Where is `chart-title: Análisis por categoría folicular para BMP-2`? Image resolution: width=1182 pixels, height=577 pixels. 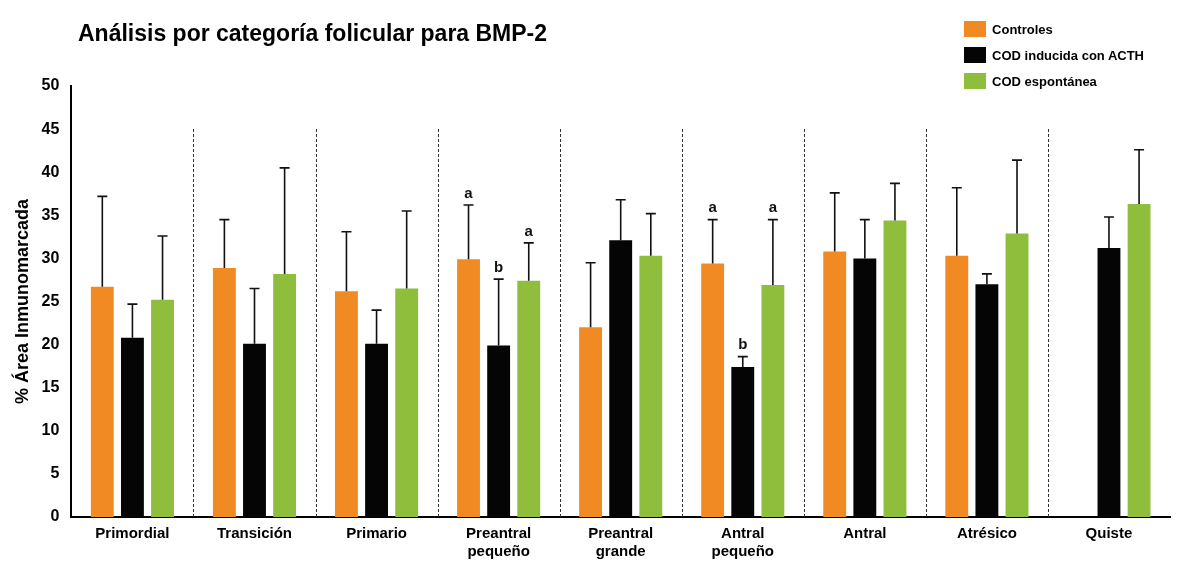 chart-title: Análisis por categoría folicular para BMP-2 is located at coordinates (313, 33).